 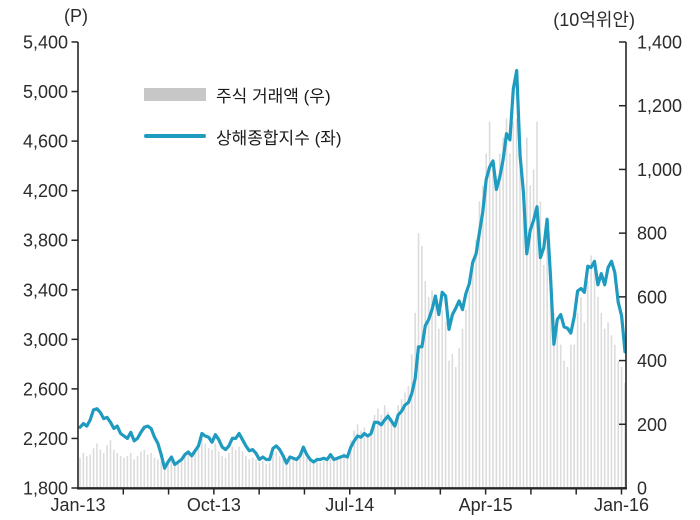 What do you see at coordinates (594, 20) in the screenshot?
I see `right-axis-unit-label: (10억위안)` at bounding box center [594, 20].